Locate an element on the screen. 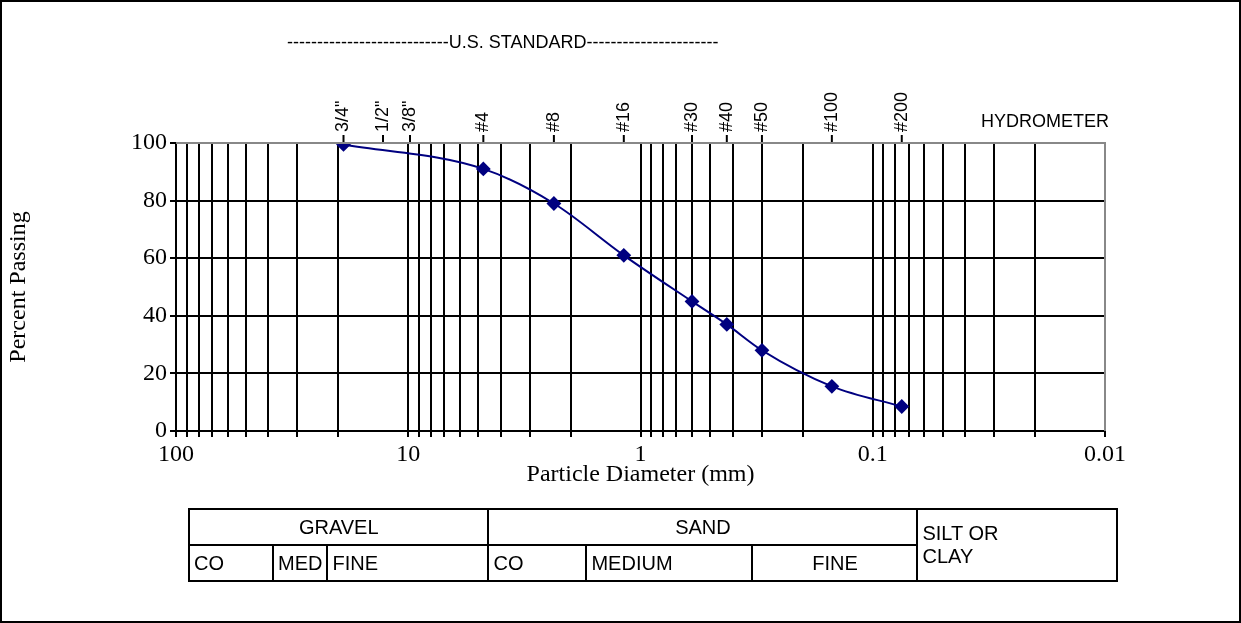 The height and width of the screenshot is (623, 1241). text: SILT OR is located at coordinates (960, 533).